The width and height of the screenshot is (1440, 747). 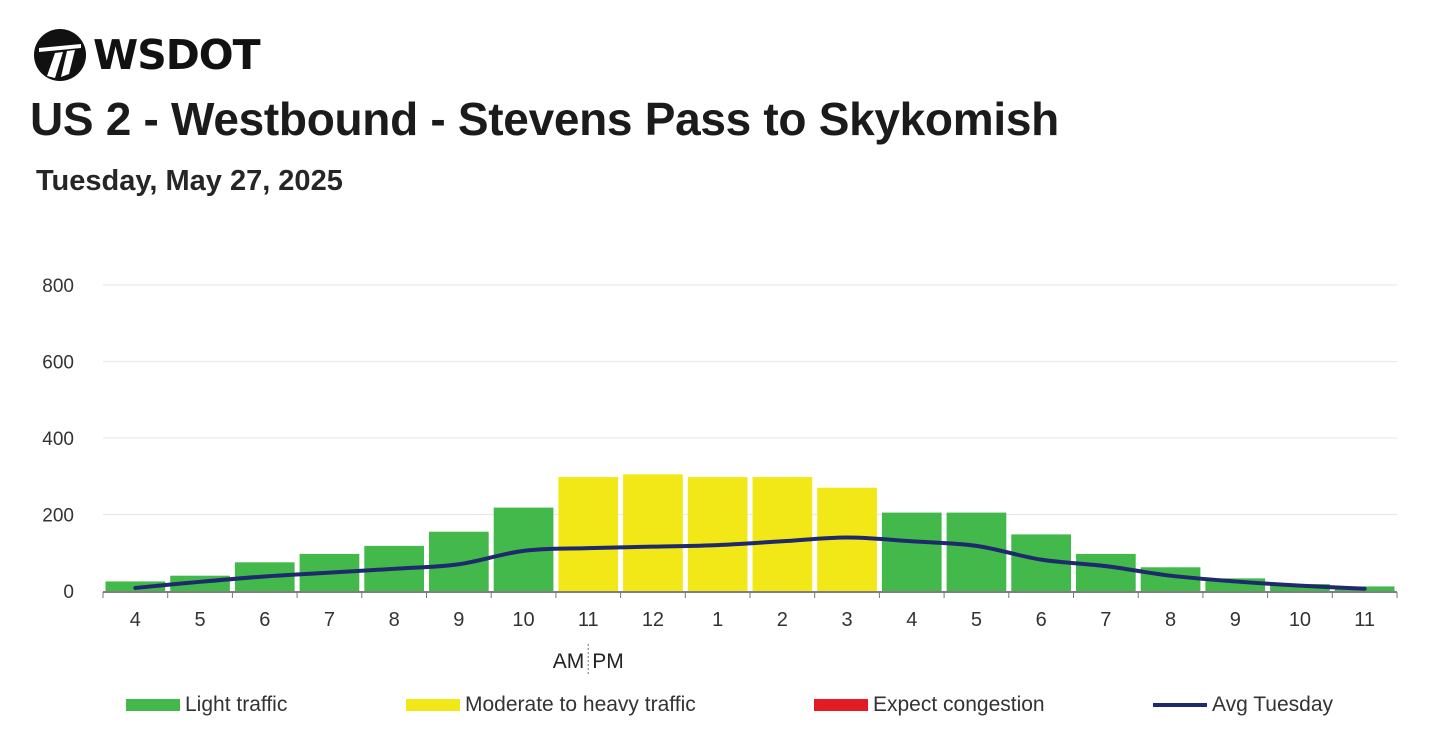 I want to click on legend-label-congestion: Expect congestion, so click(x=959, y=704).